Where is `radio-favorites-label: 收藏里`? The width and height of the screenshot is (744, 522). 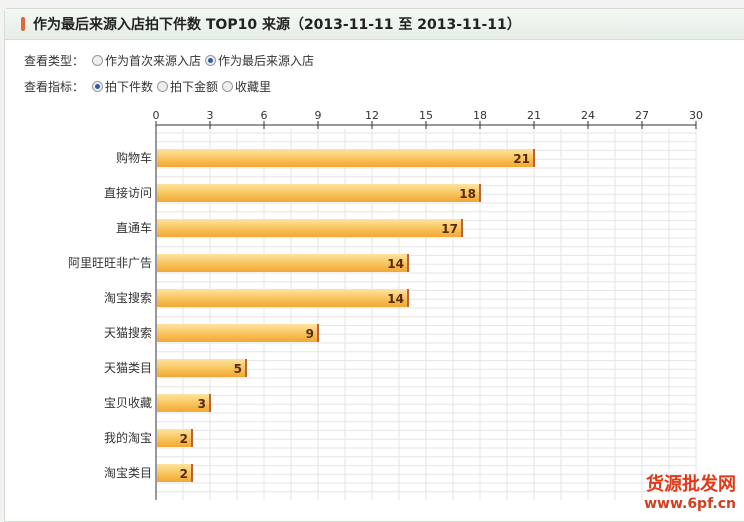
radio-favorites-label: 收藏里 is located at coordinates (253, 87).